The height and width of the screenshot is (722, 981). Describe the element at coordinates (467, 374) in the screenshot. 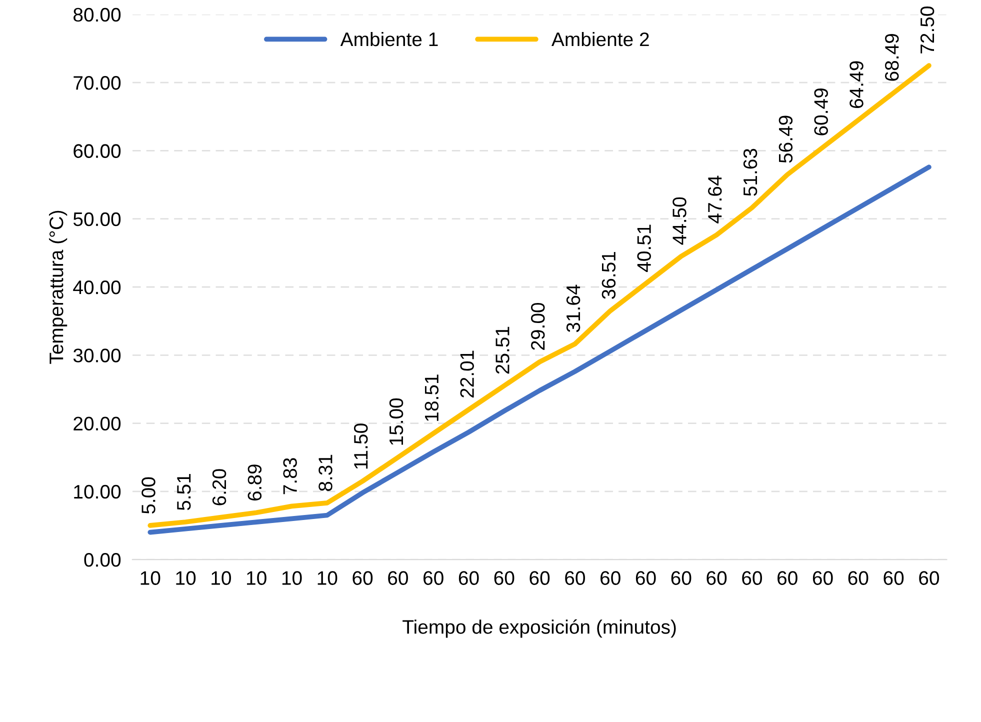

I see `data-label: 22.01` at that location.